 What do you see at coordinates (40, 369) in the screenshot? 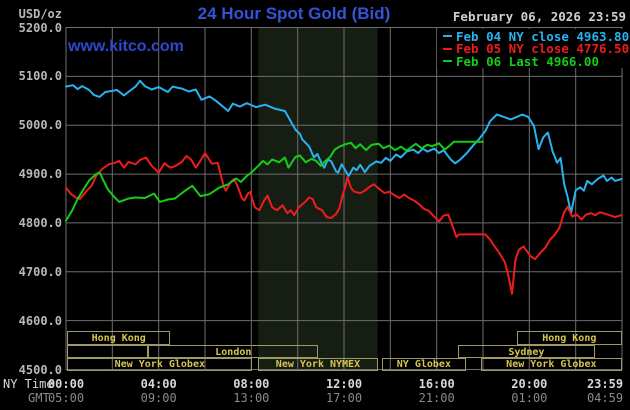
I see `y-axis-tick-label: 4500.0` at bounding box center [40, 369].